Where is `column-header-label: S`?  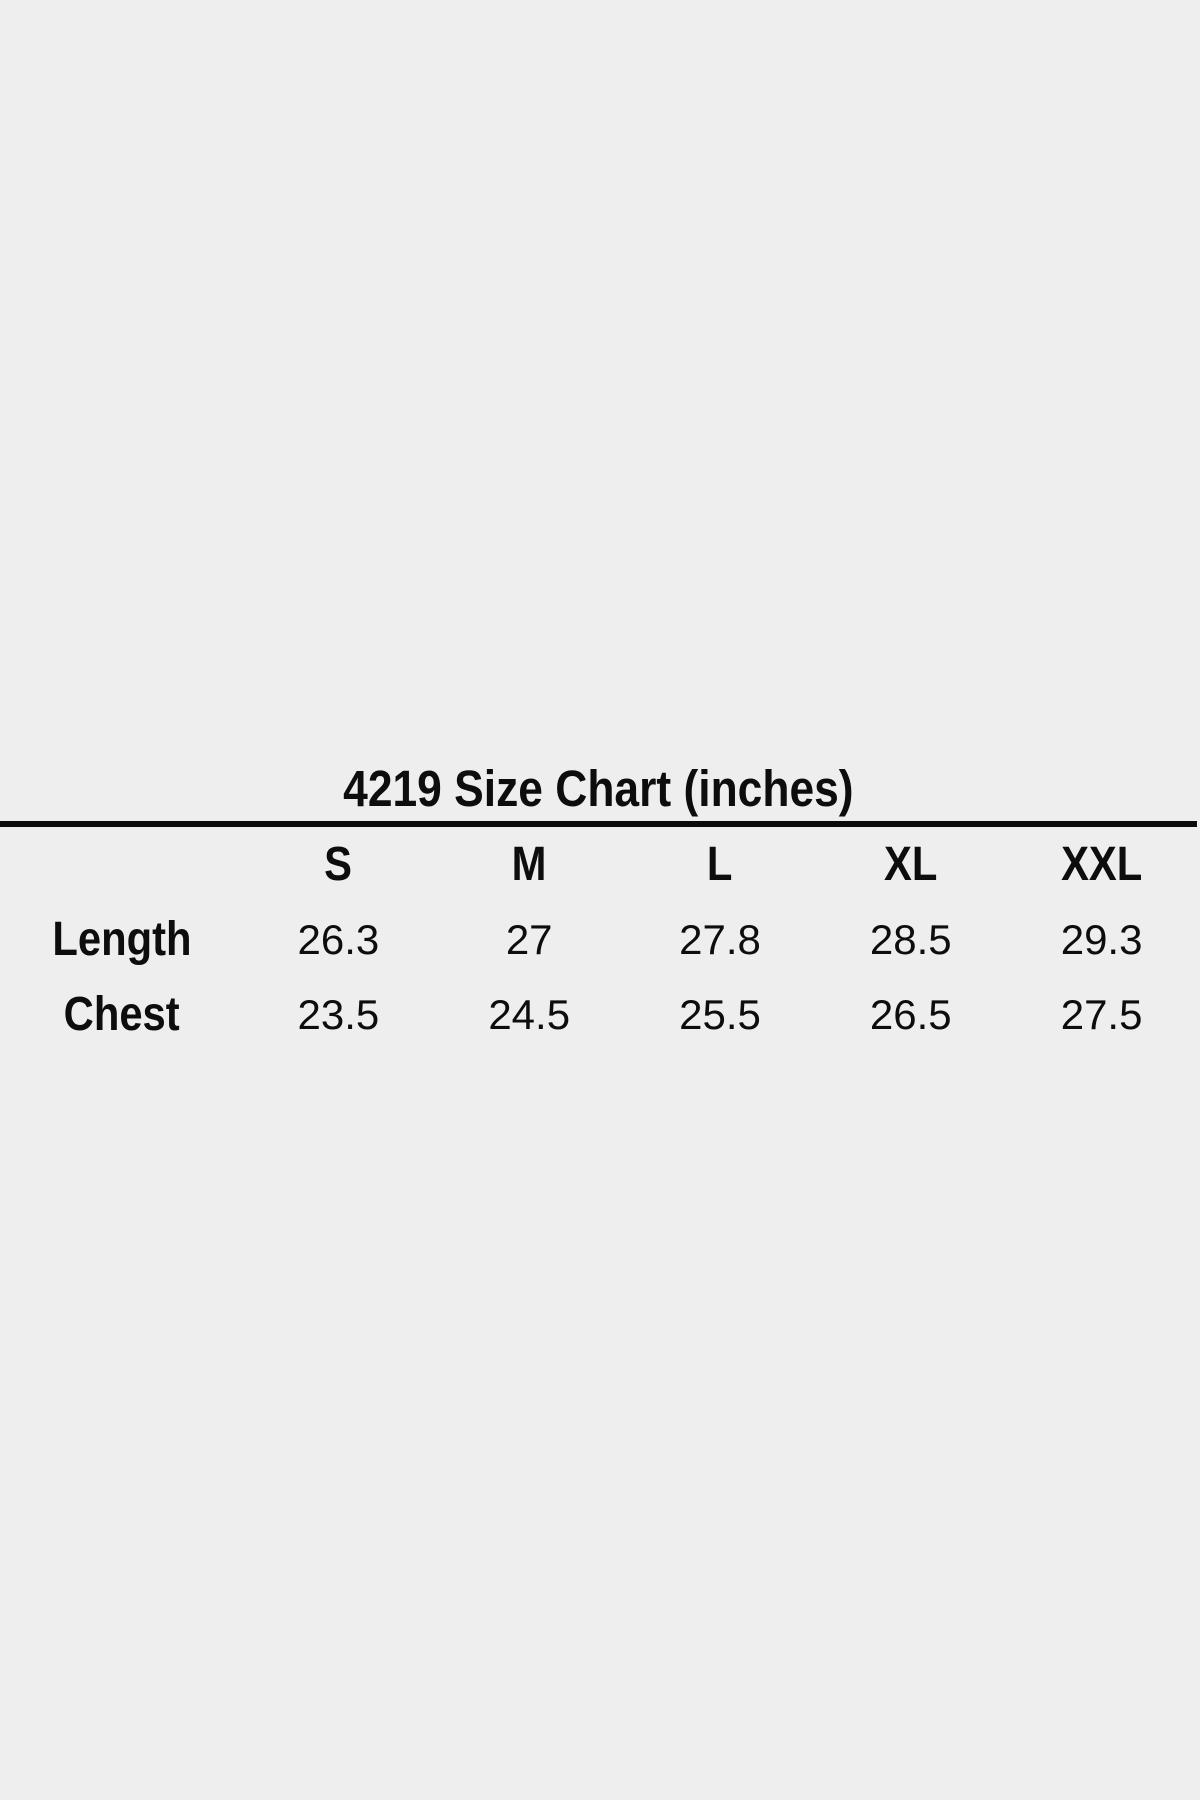
column-header-label: S is located at coordinates (338, 864).